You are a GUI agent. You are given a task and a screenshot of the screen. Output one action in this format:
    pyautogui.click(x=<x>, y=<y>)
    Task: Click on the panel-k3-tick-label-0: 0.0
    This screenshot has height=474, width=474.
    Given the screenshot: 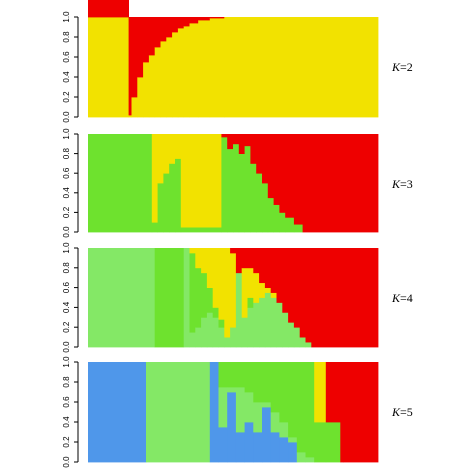 What is the action you would take?
    pyautogui.click(x=66, y=232)
    